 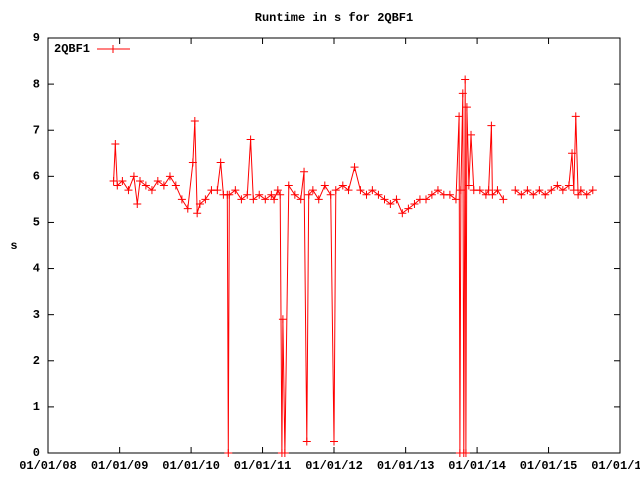 I want to click on y-tick-label: 3, so click(x=36, y=315).